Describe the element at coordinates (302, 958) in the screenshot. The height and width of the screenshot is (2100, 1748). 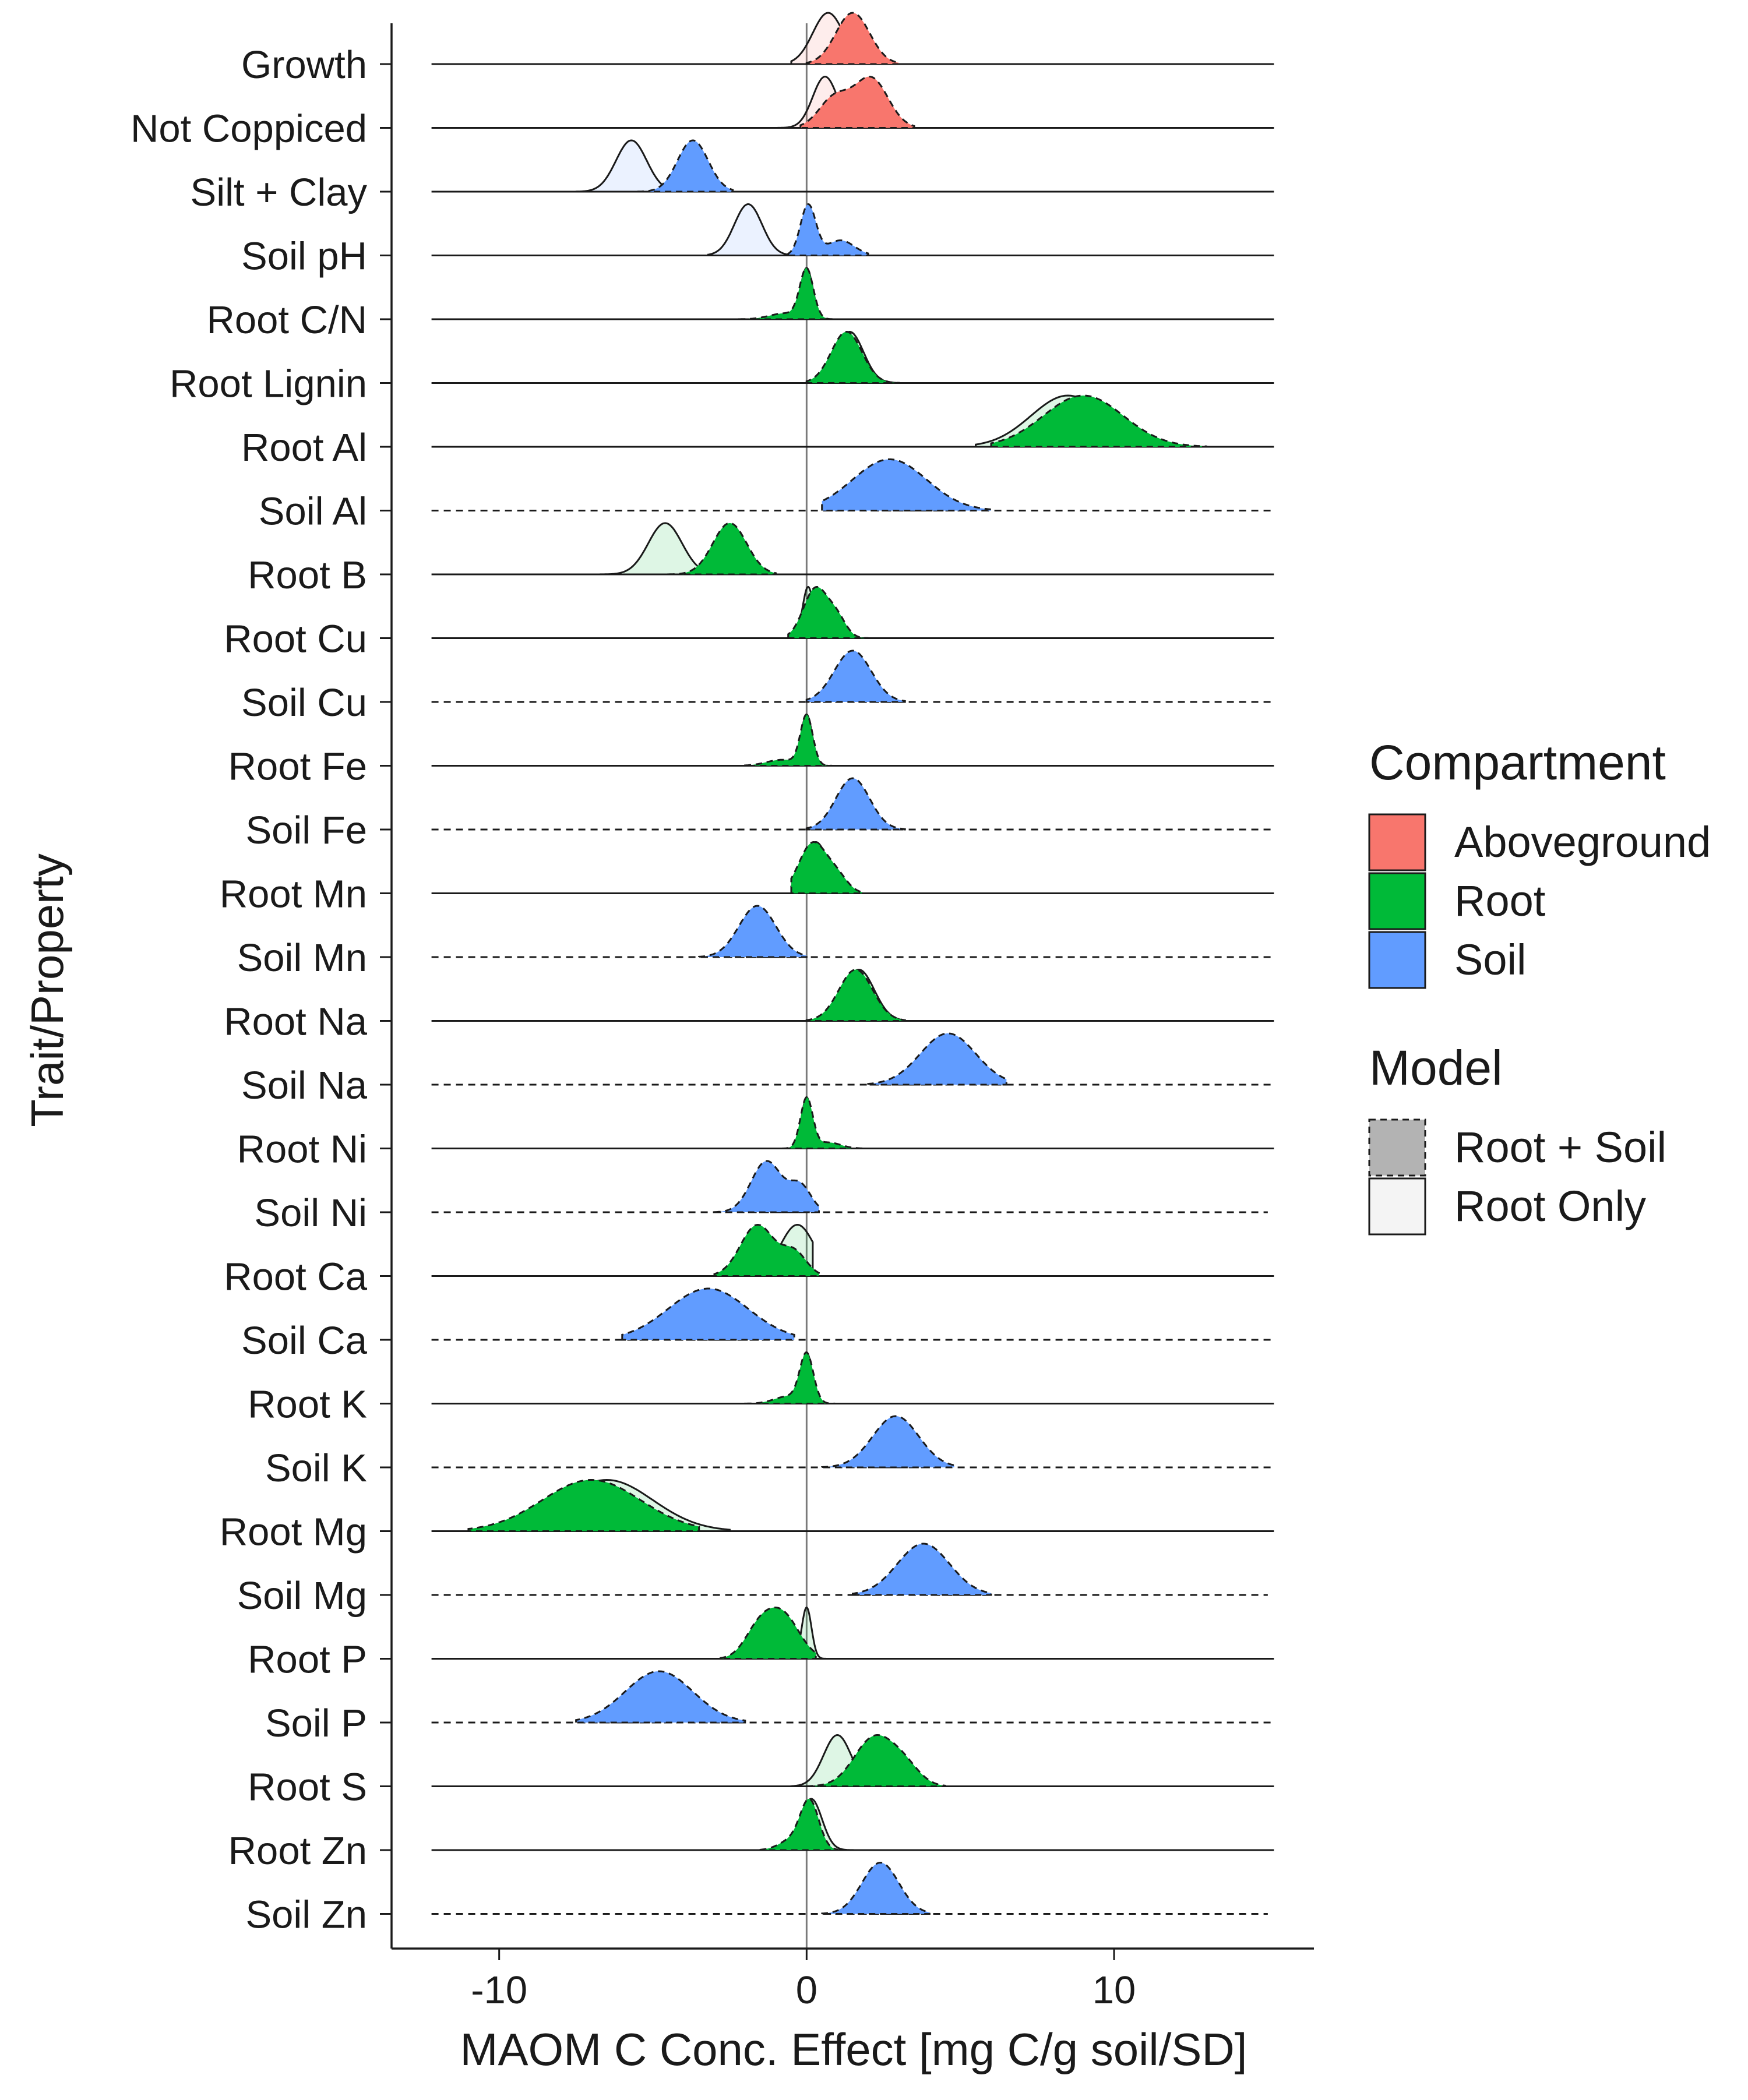
I see `y-tick-label: Soil Mn` at that location.